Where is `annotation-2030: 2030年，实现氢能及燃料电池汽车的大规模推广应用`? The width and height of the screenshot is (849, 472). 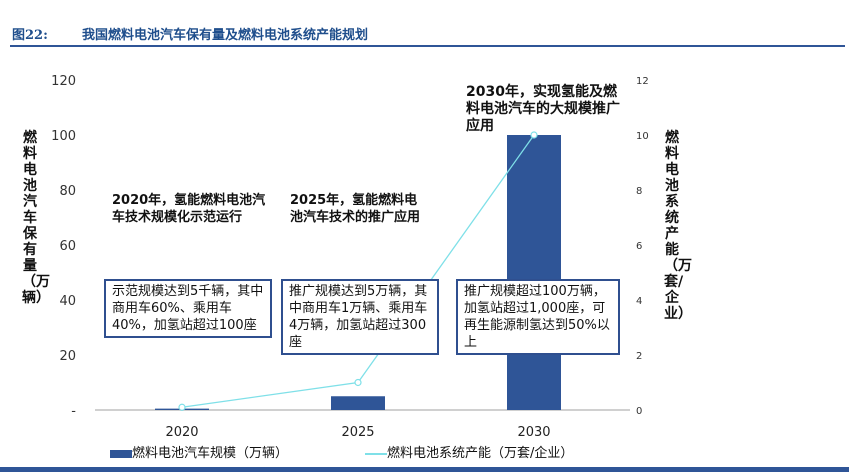
annotation-2030: 2030年，实现氢能及燃料电池汽车的大规模推广应用 is located at coordinates (543, 109).